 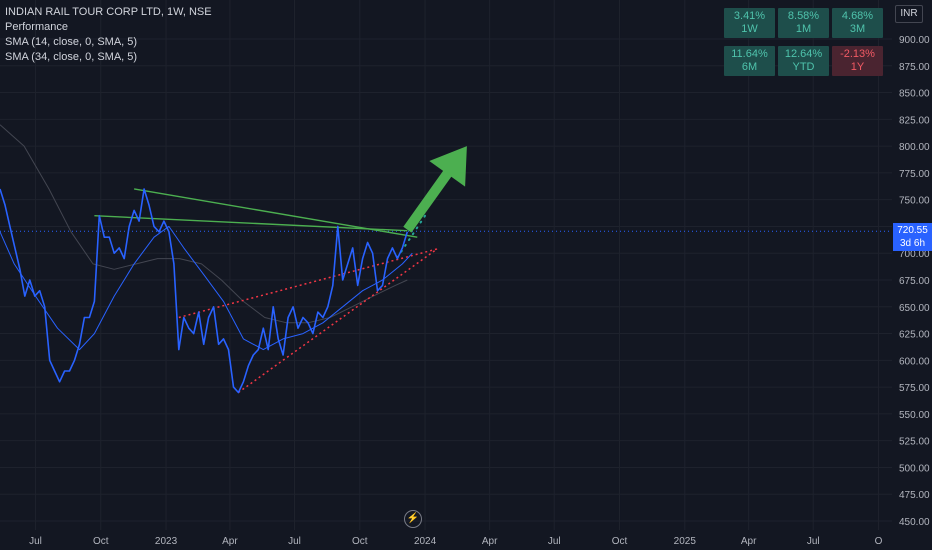 What do you see at coordinates (108, 12) in the screenshot?
I see `symbol-title: INDIAN RAIL TOUR CORP LTD, 1W, NSE` at bounding box center [108, 12].